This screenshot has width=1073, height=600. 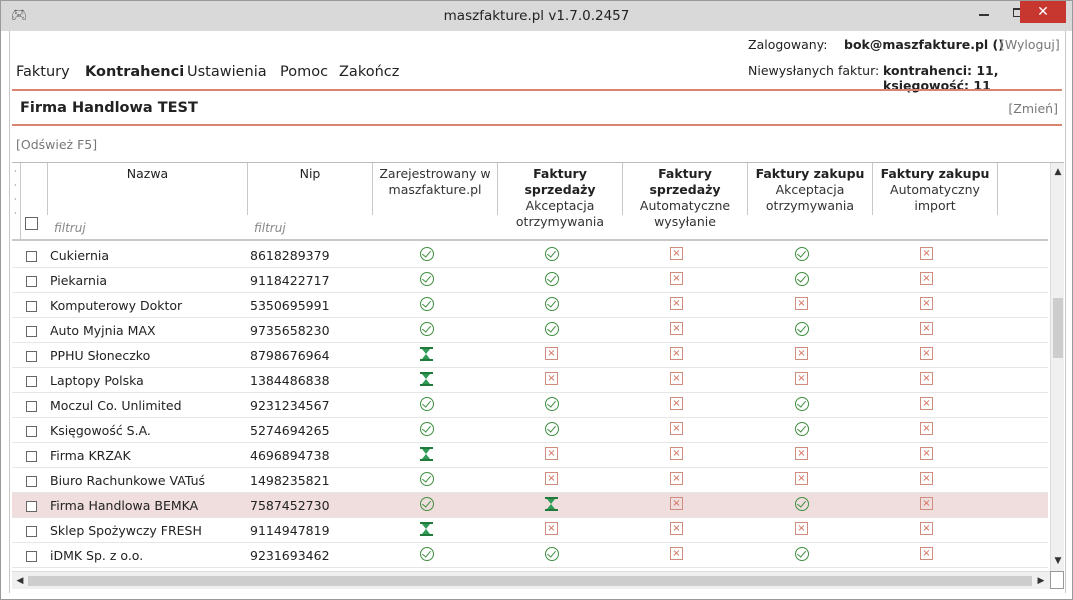 I want to click on horizontal-scrollbar: ◀ ▶, so click(x=531, y=580).